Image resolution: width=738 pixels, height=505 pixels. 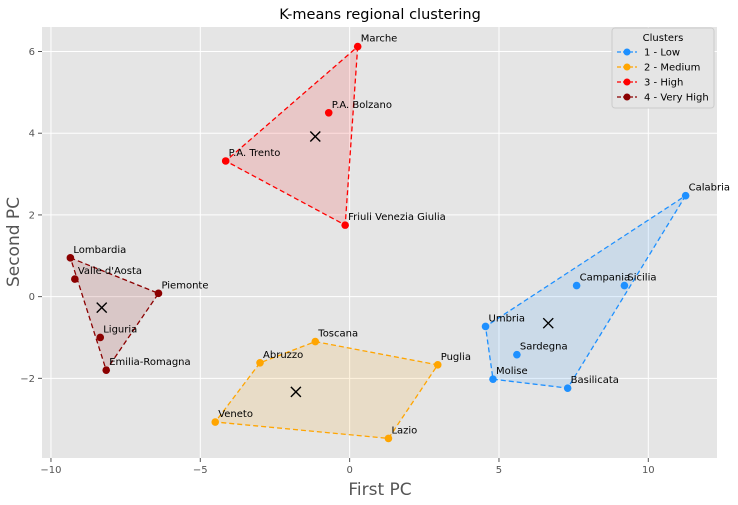 What do you see at coordinates (685, 195) in the screenshot?
I see `point-calabria` at bounding box center [685, 195].